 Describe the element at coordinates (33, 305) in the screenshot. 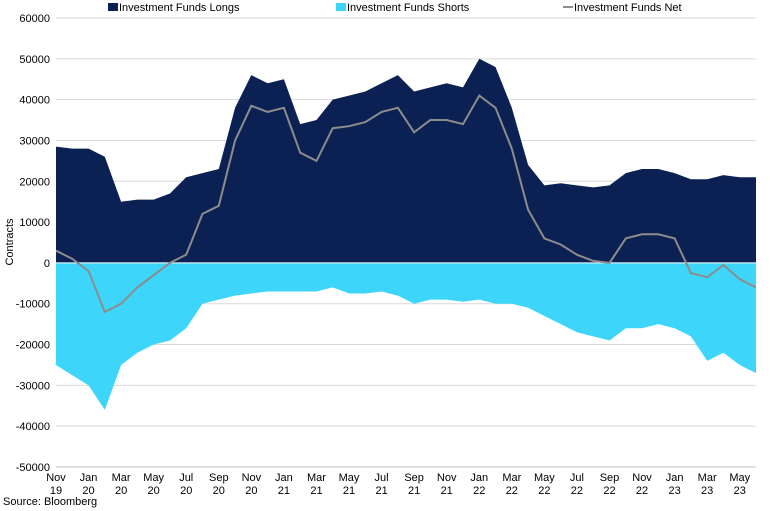

I see `y-tick-label: -10000` at that location.